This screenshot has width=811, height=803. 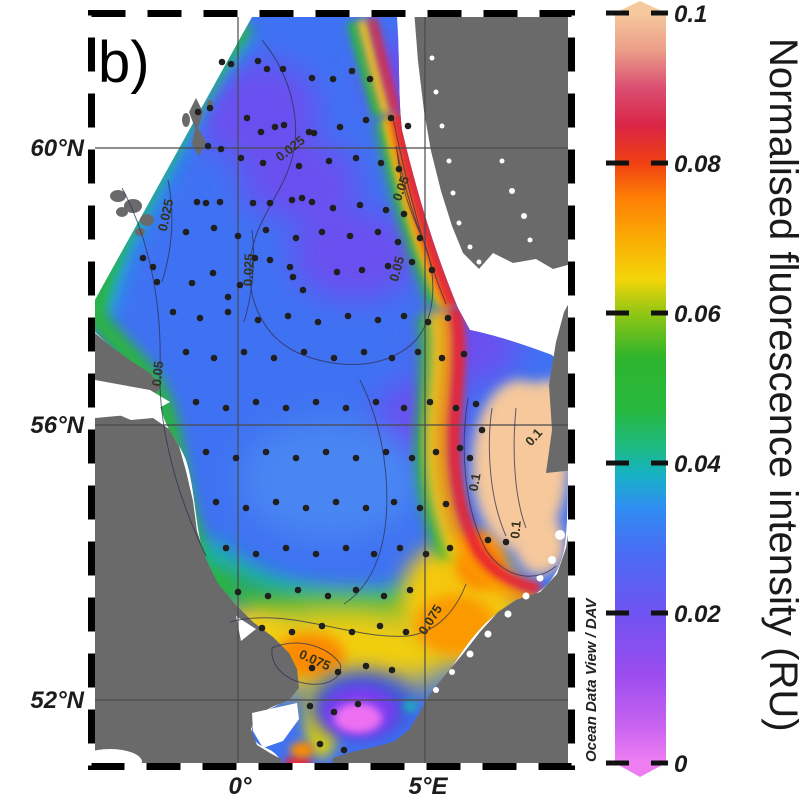 What do you see at coordinates (697, 464) in the screenshot?
I see `colorbar-tick-label: 0.04` at bounding box center [697, 464].